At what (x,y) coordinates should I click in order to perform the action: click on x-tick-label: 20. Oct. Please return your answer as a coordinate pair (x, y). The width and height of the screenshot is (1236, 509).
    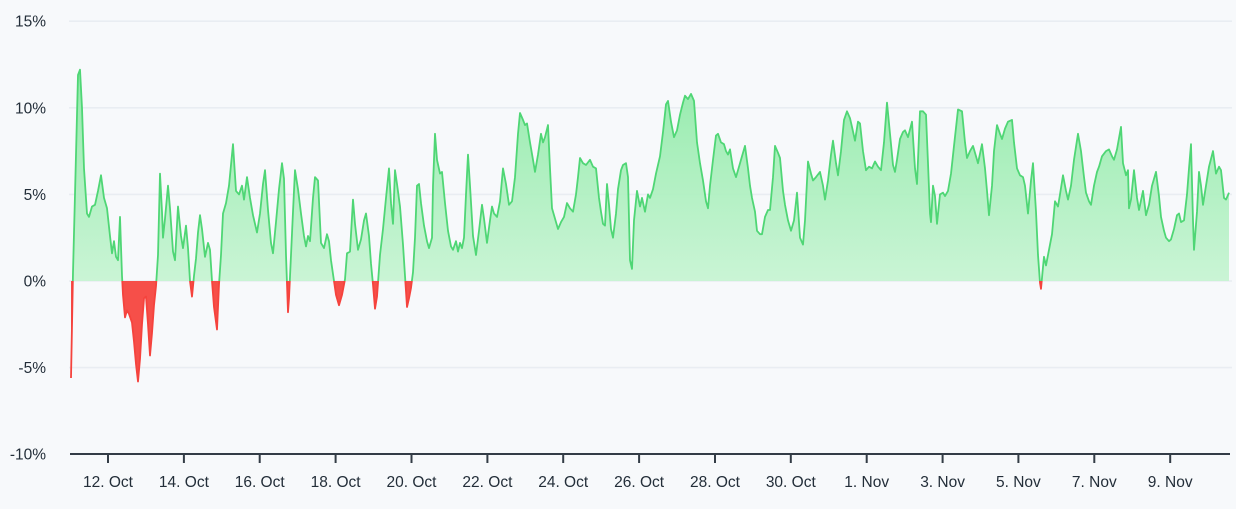
    Looking at the image, I should click on (412, 482).